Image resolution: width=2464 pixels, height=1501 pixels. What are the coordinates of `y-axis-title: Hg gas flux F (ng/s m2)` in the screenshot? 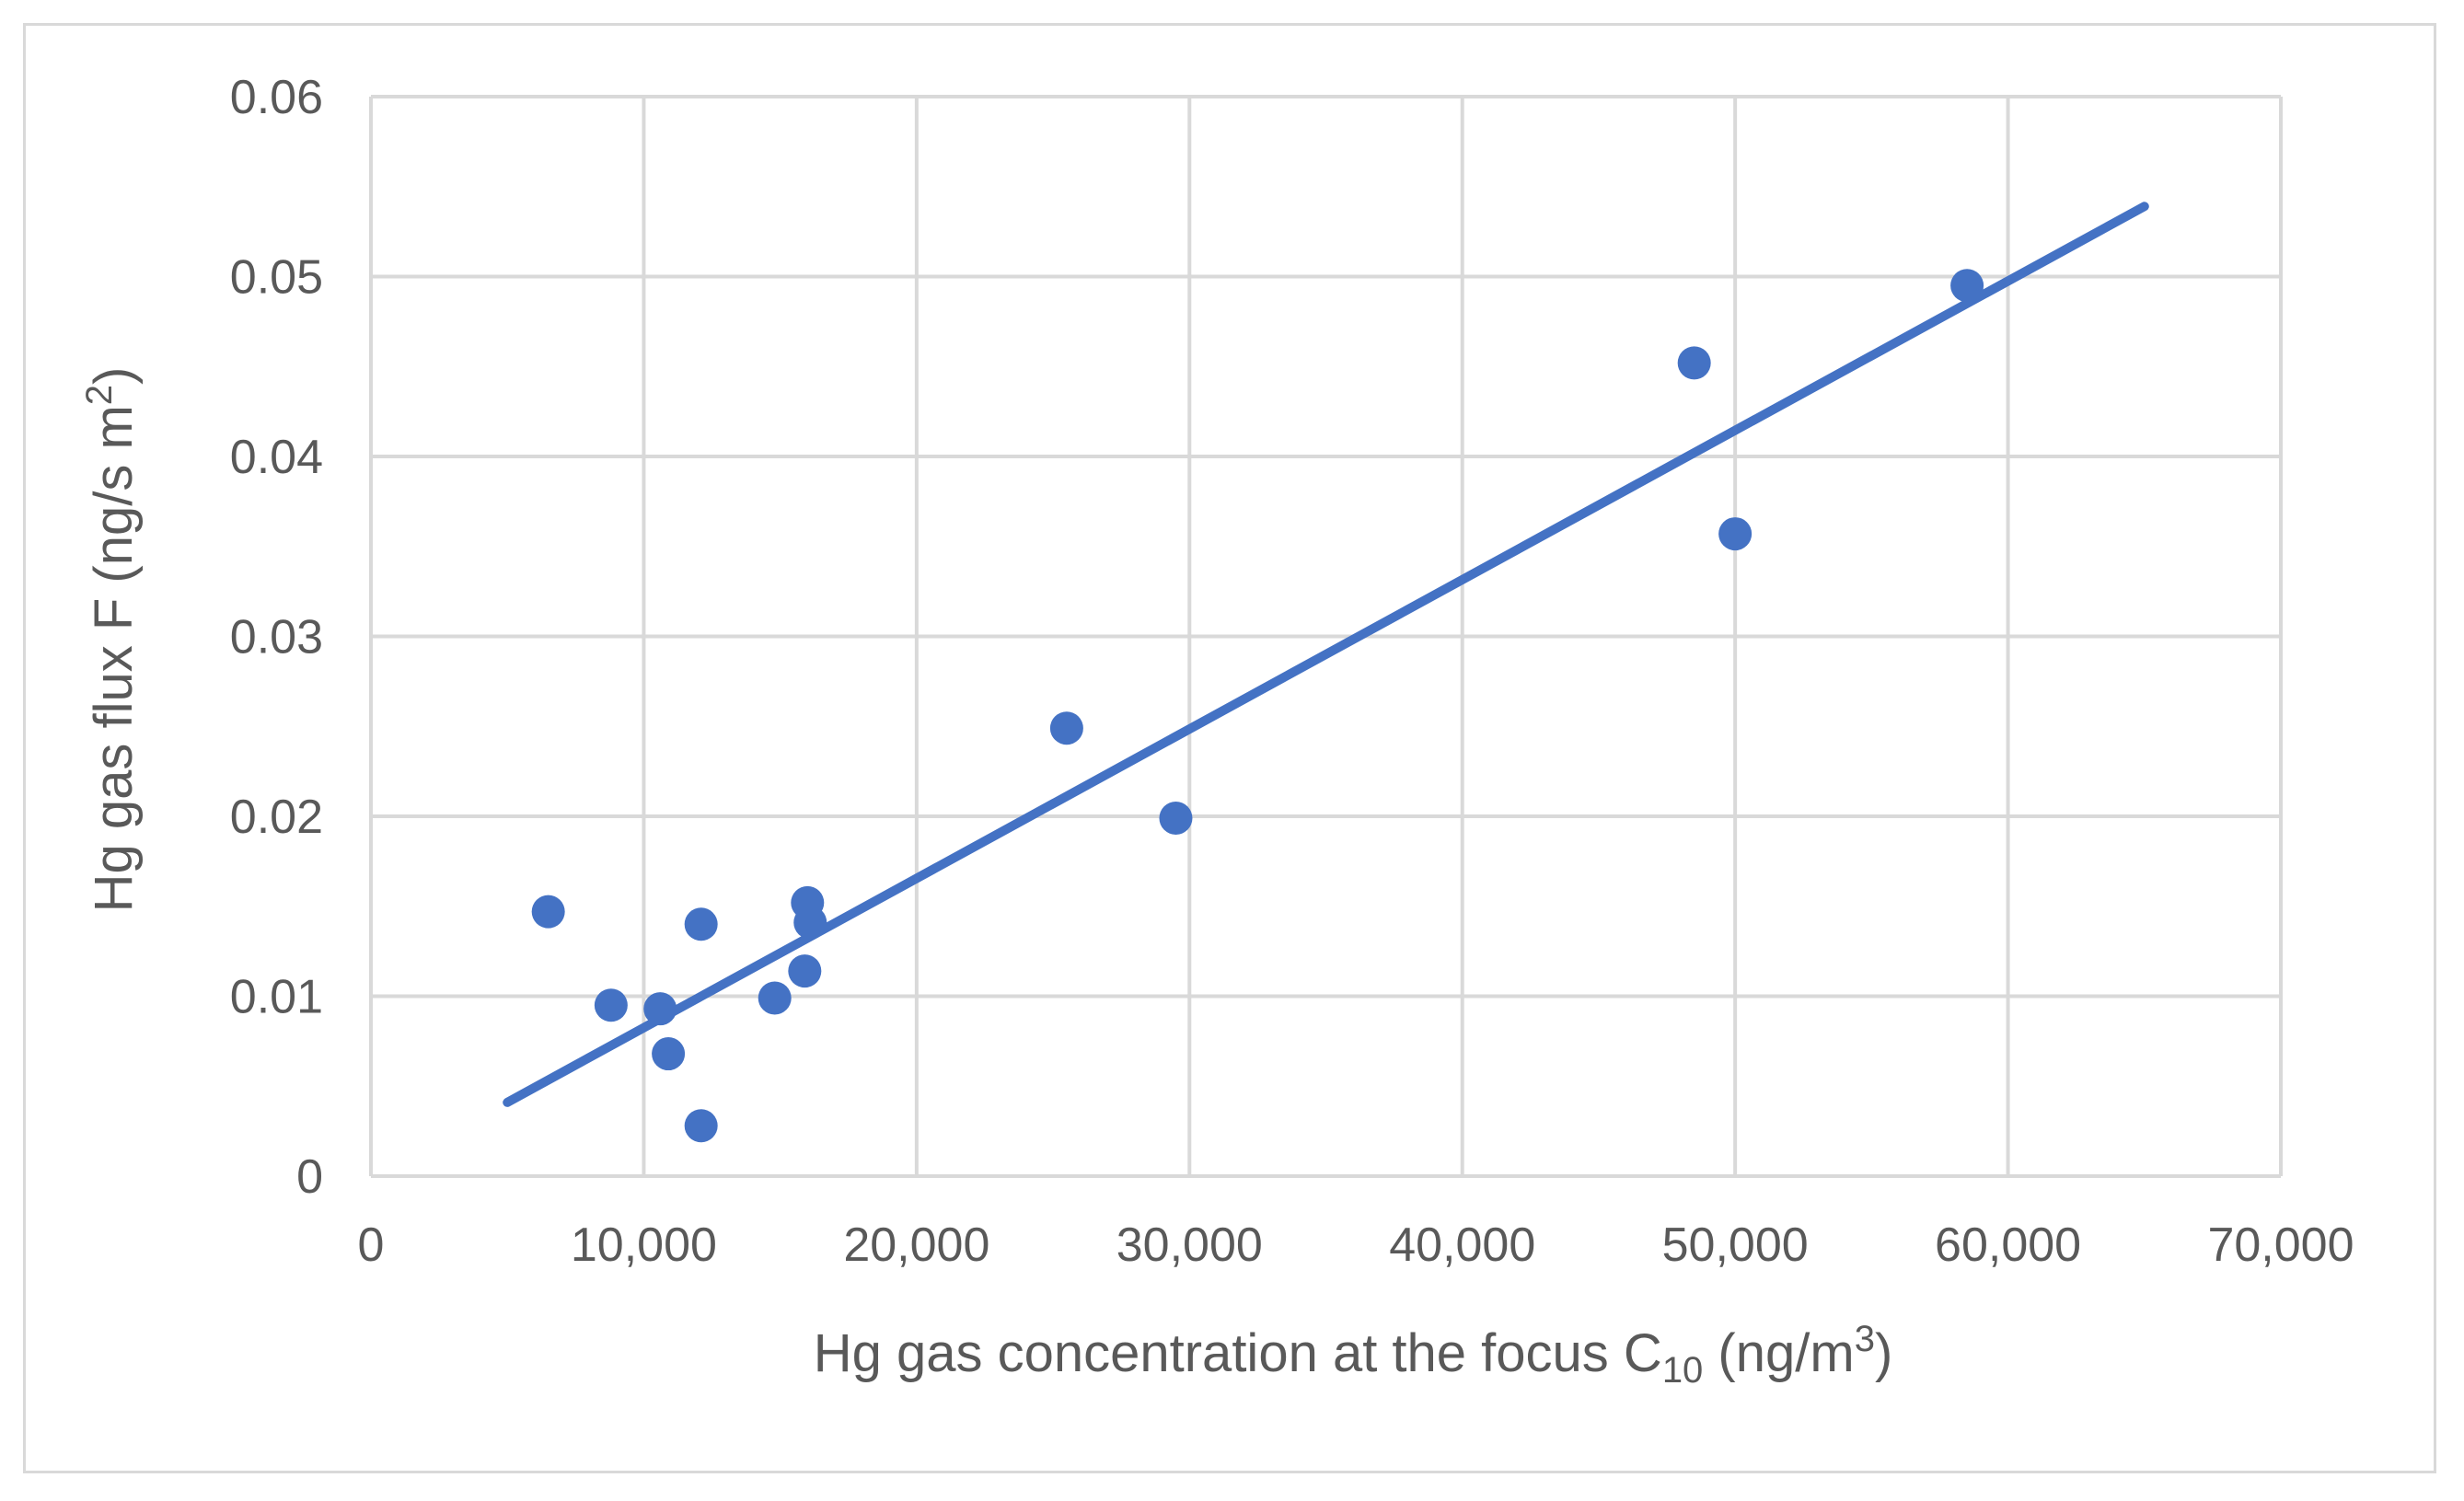 It's located at (111, 640).